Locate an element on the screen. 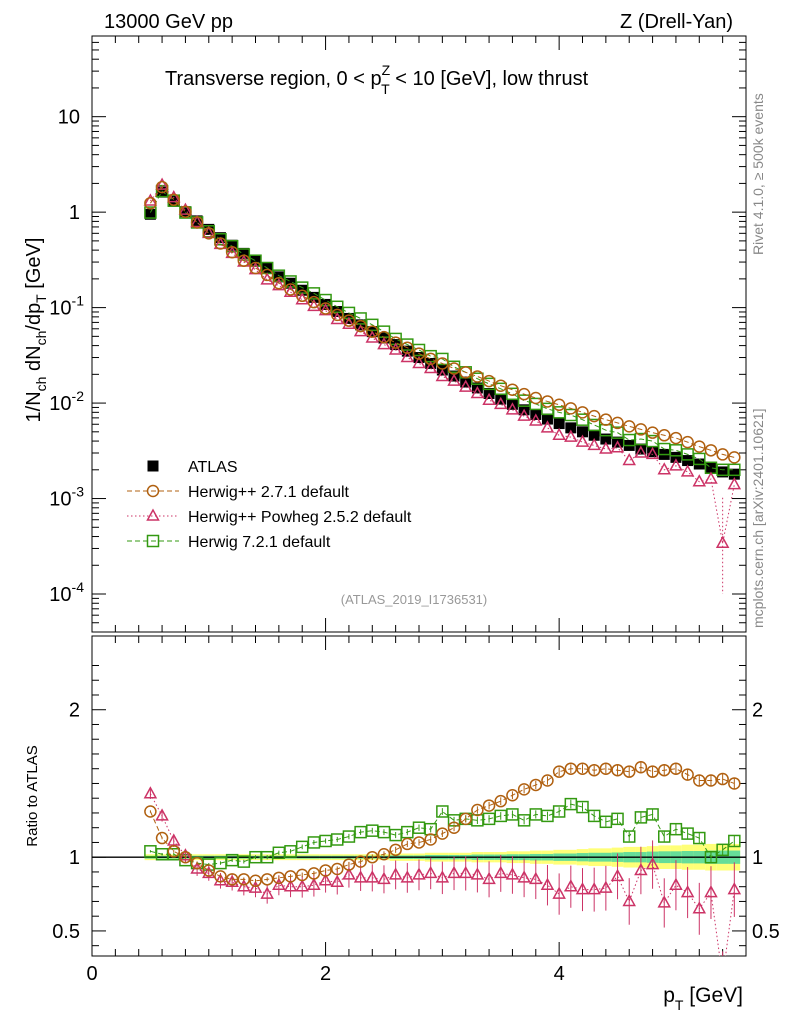  x-tick-label: 2 is located at coordinates (325, 974).